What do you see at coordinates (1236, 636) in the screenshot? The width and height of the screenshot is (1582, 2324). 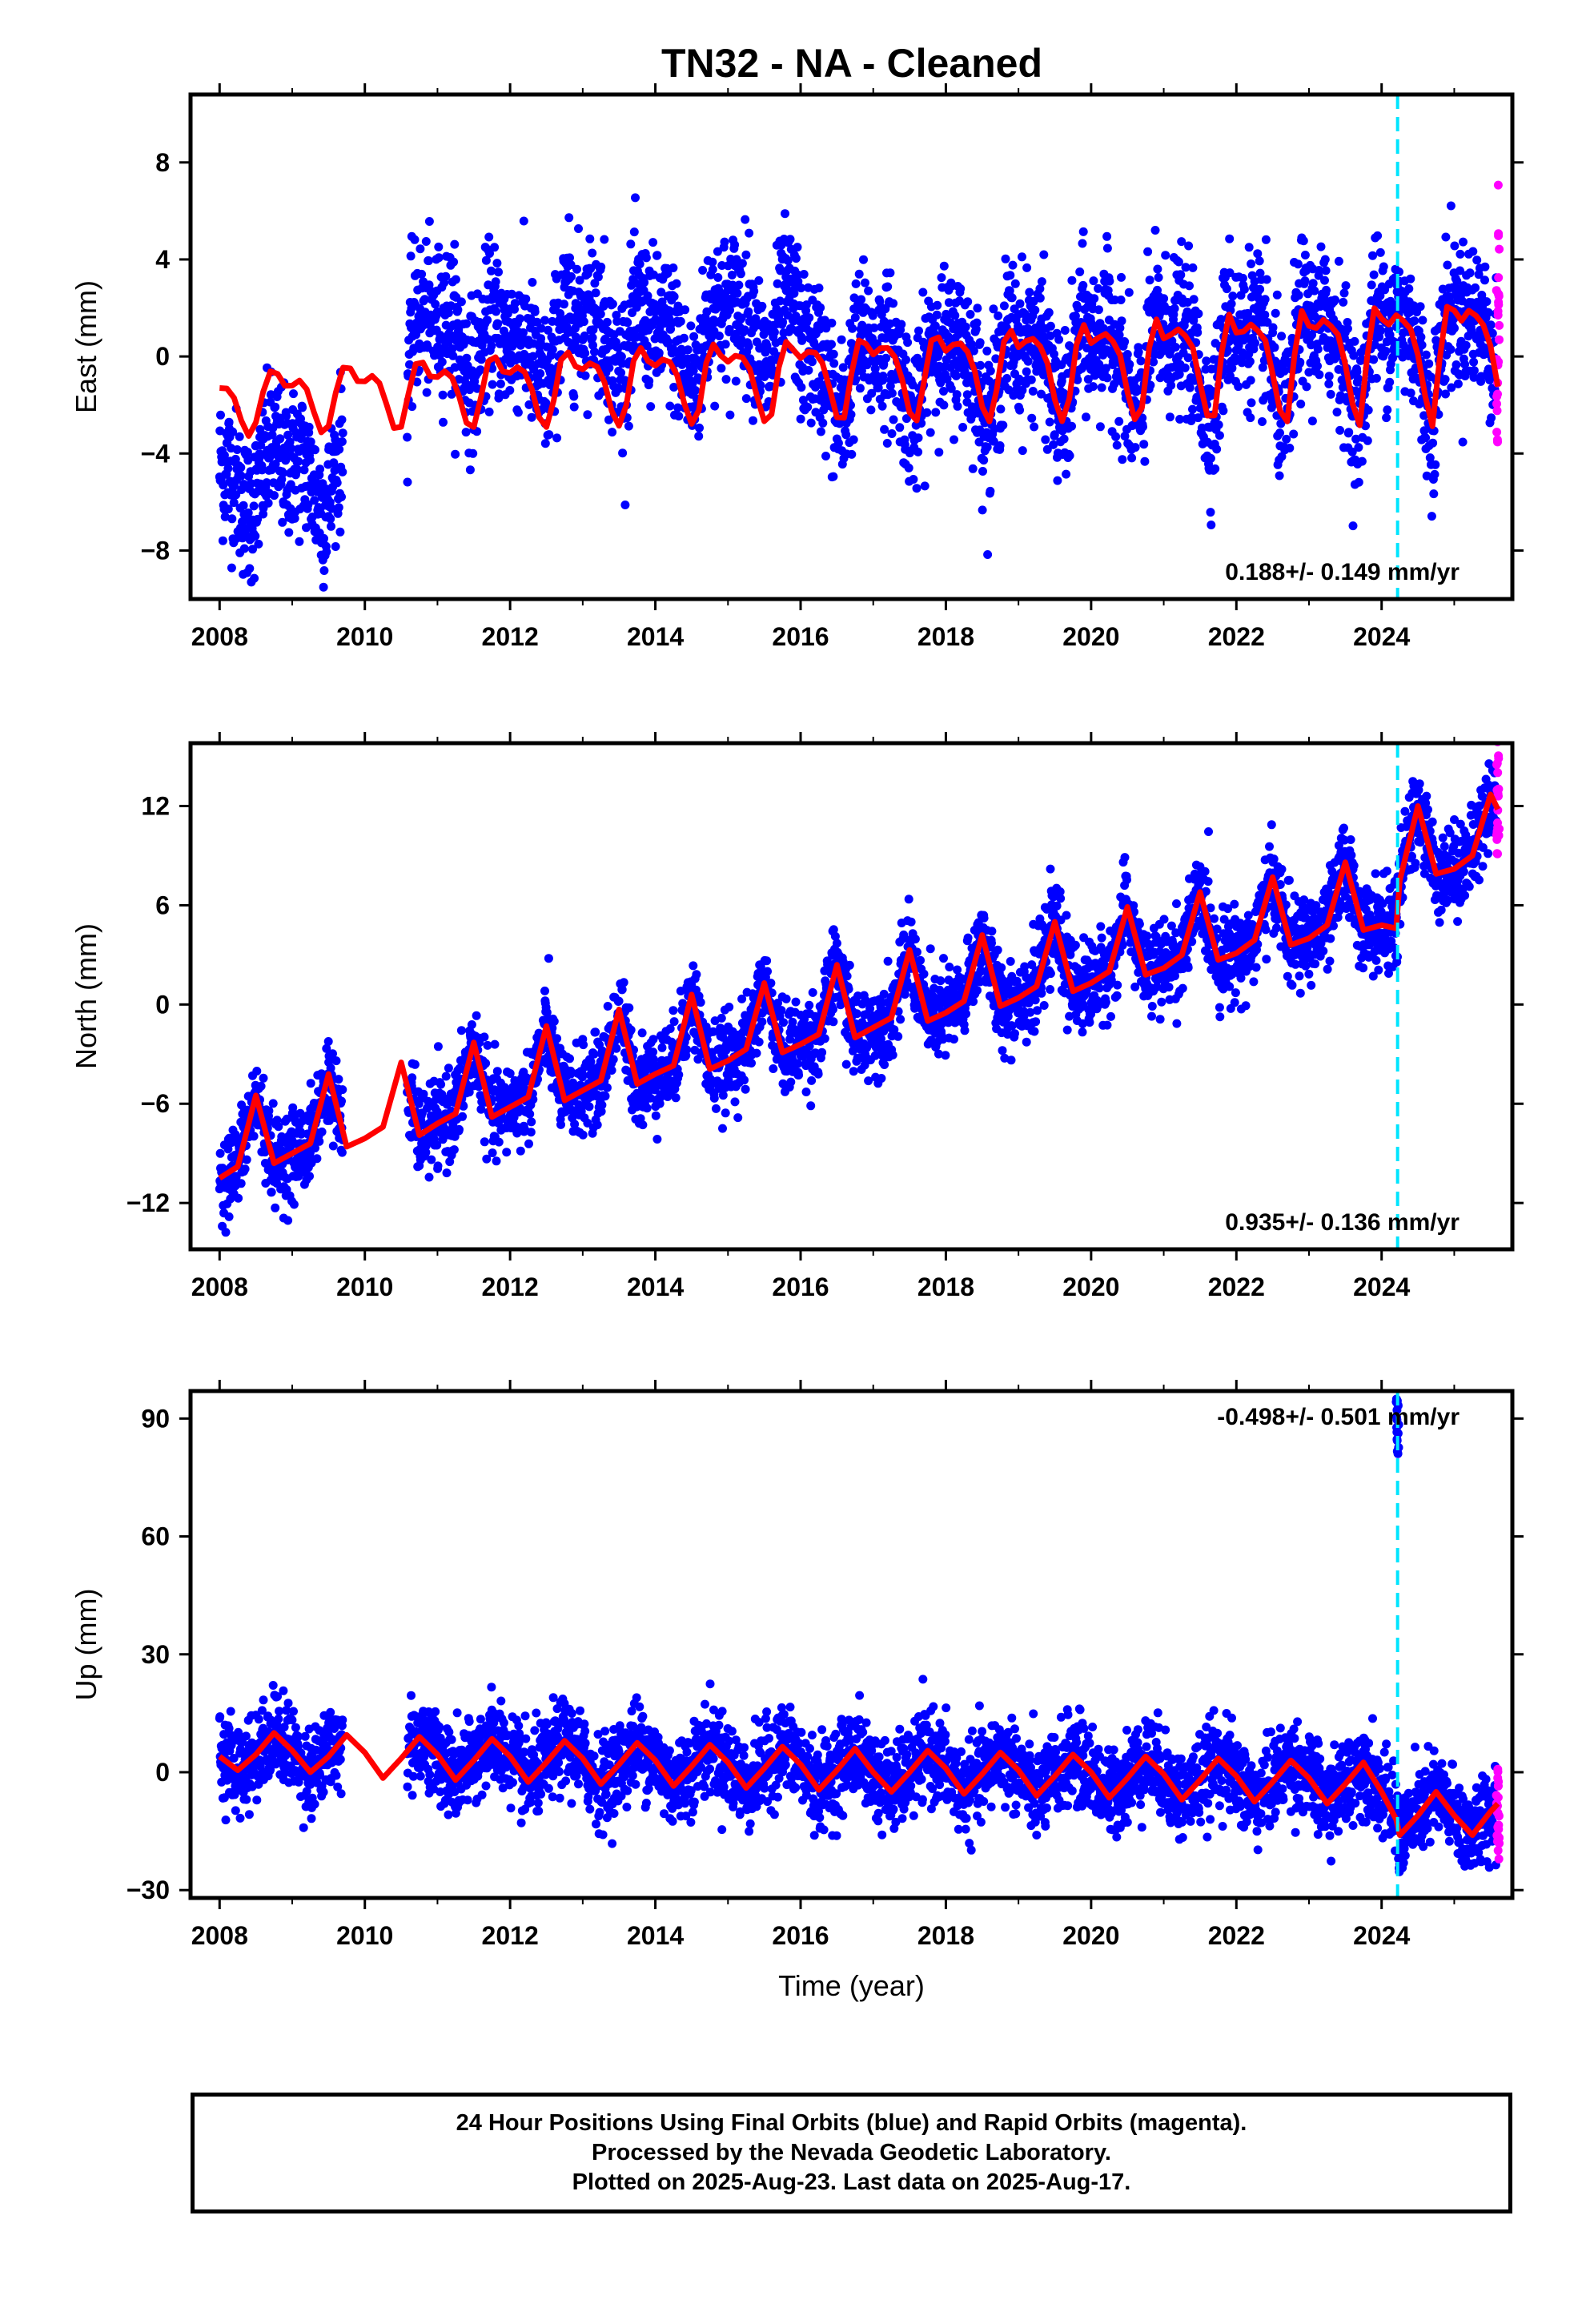 I see `x-tick-label: 2022` at bounding box center [1236, 636].